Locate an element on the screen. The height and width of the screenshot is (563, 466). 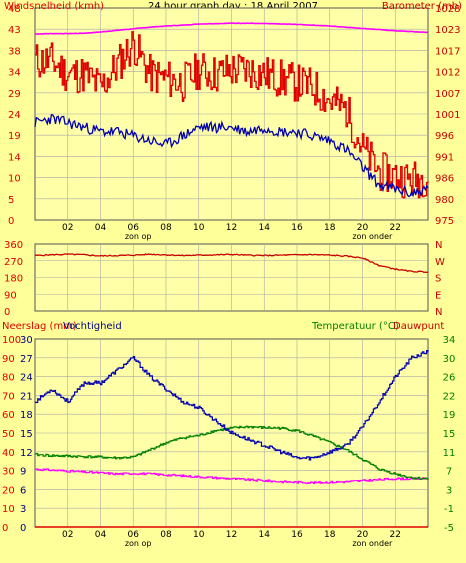
y-tick-label-left: 48 is located at coordinates (14, 9).